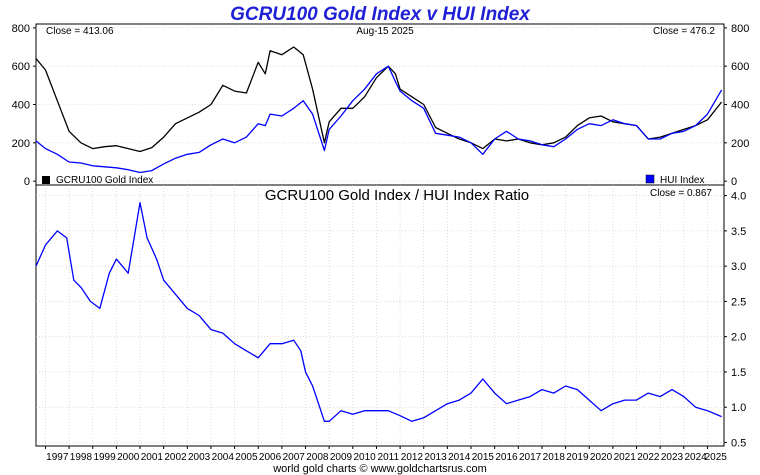 This screenshot has width=760, height=475. What do you see at coordinates (738, 197) in the screenshot?
I see `bottom-right-tick-label: 4.0` at bounding box center [738, 197].